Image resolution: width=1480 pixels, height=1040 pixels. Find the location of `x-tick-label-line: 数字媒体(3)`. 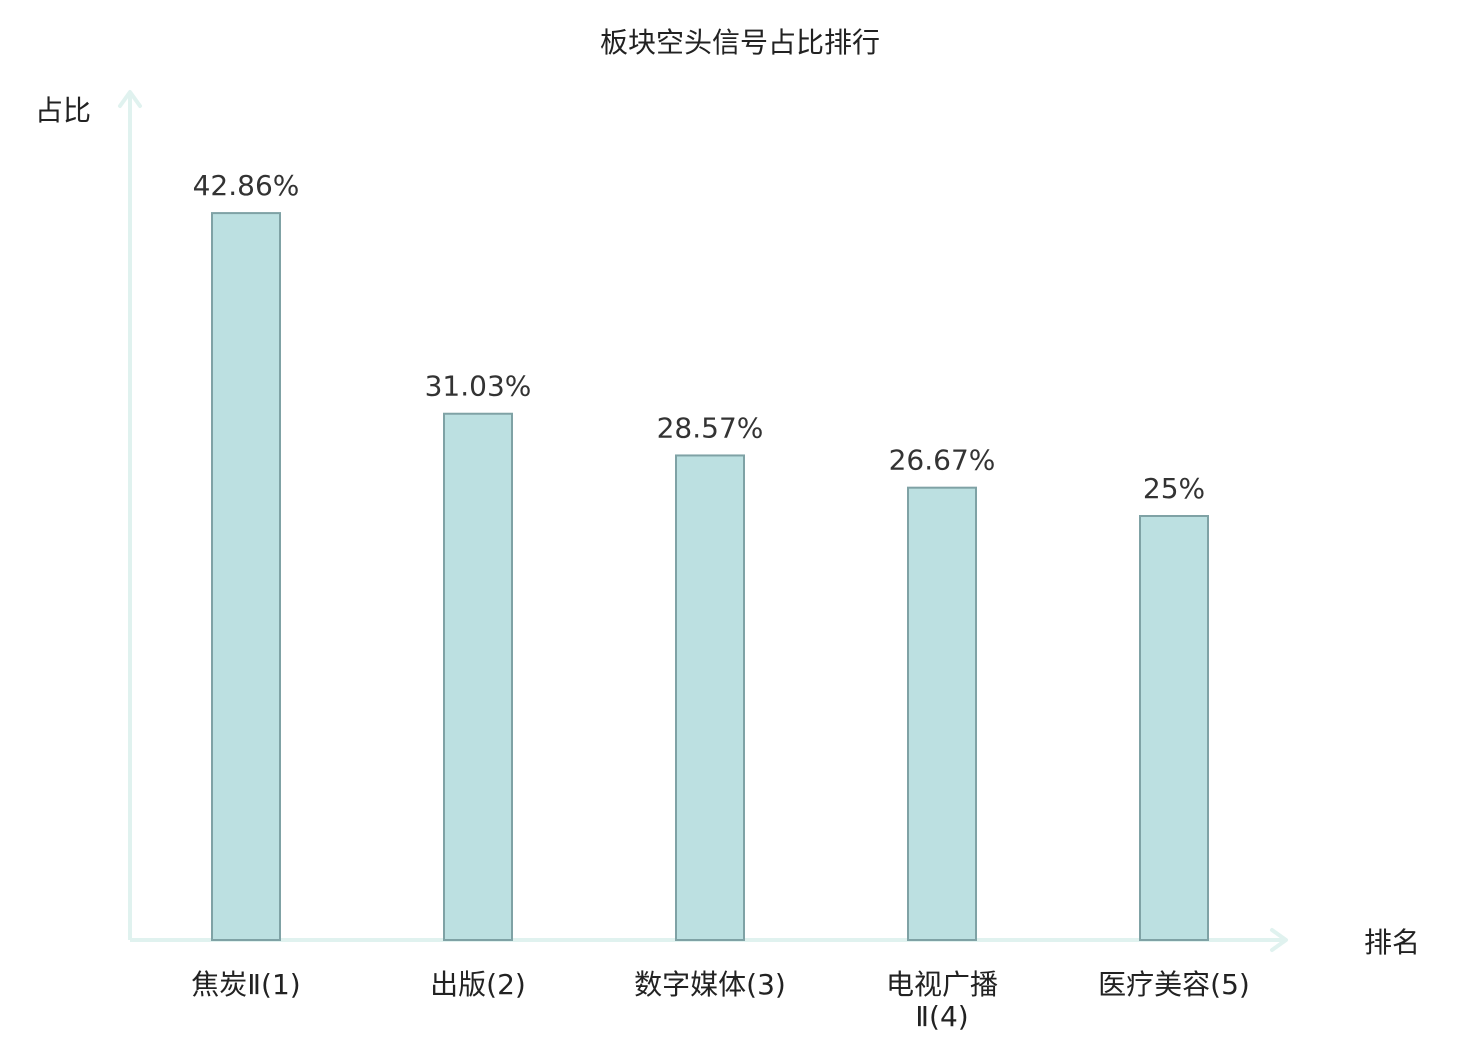

x-tick-label-line: 数字媒体(3) is located at coordinates (710, 984).